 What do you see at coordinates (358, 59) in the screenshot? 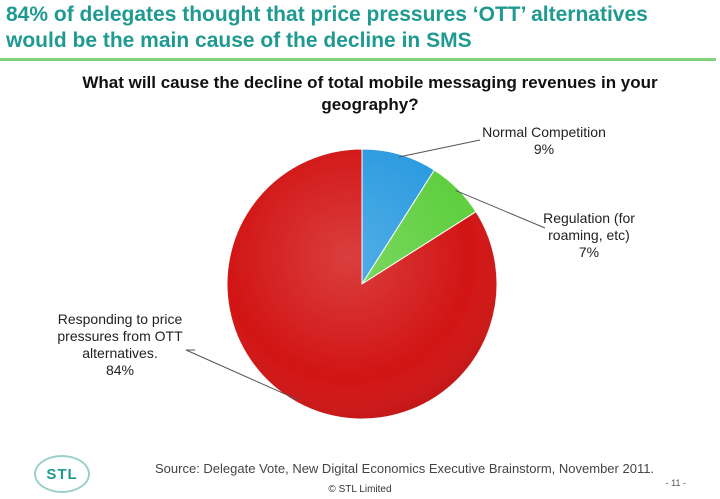
I see `title-rule` at bounding box center [358, 59].